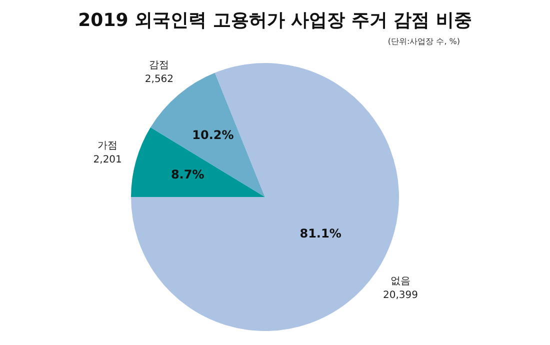 This screenshot has width=550, height=345. Describe the element at coordinates (187, 174) in the screenshot. I see `data-label: 8.7%` at that location.